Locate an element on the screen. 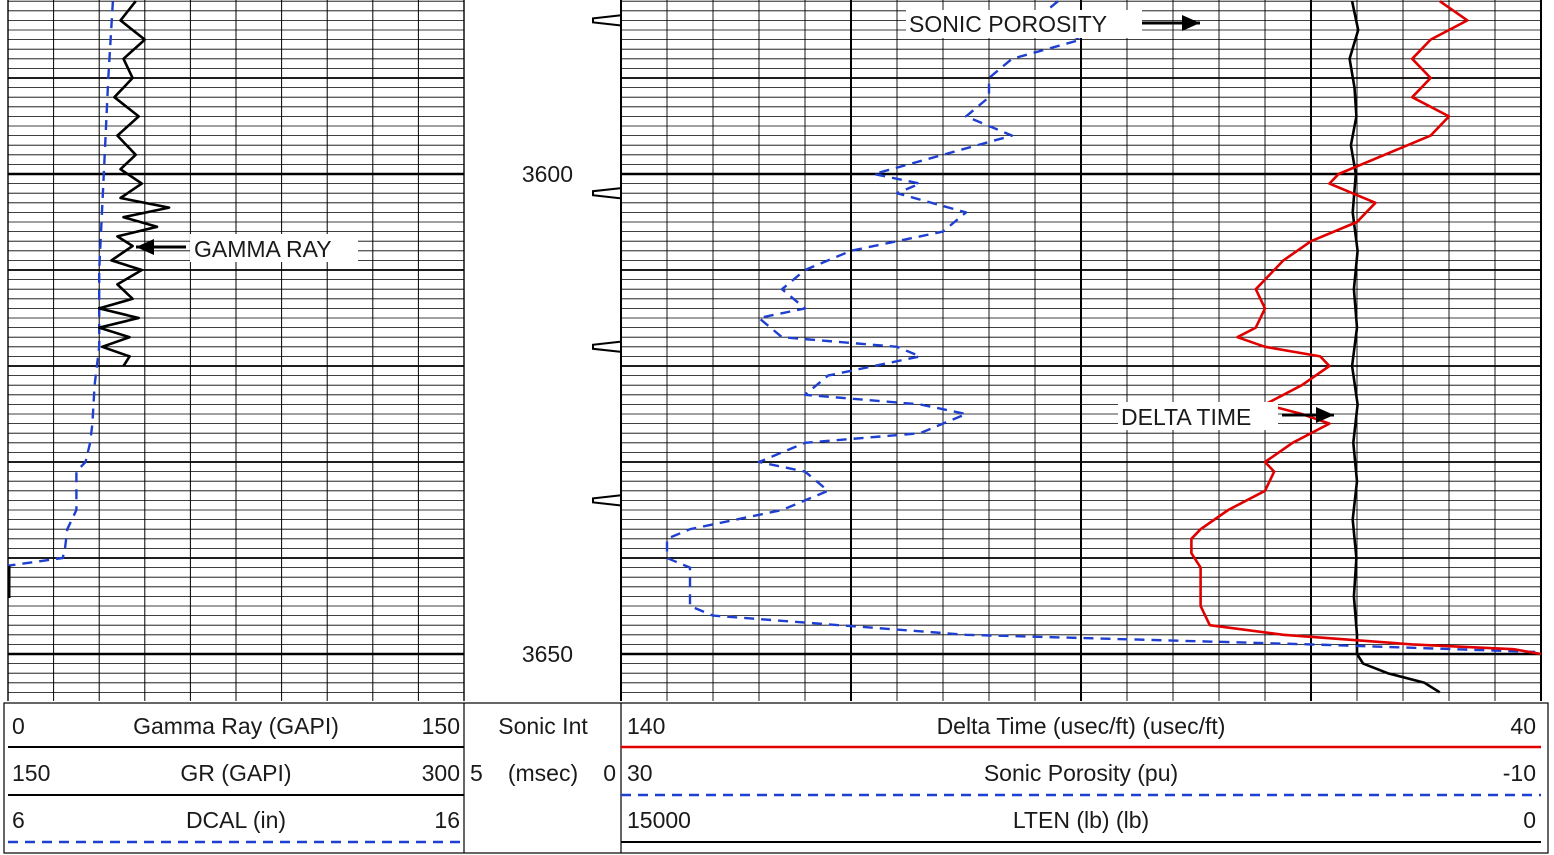  track1-curves is located at coordinates (89, 299).